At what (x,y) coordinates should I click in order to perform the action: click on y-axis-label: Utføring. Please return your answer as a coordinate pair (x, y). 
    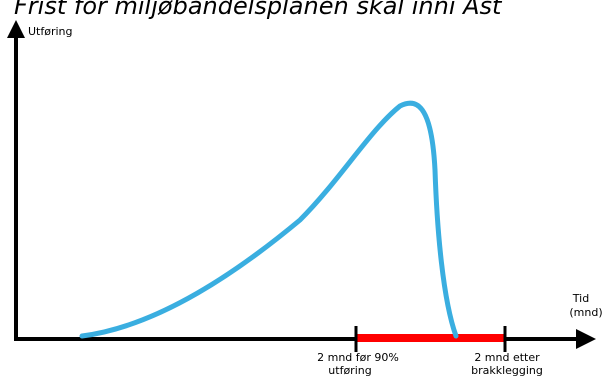
    Looking at the image, I should click on (50, 31).